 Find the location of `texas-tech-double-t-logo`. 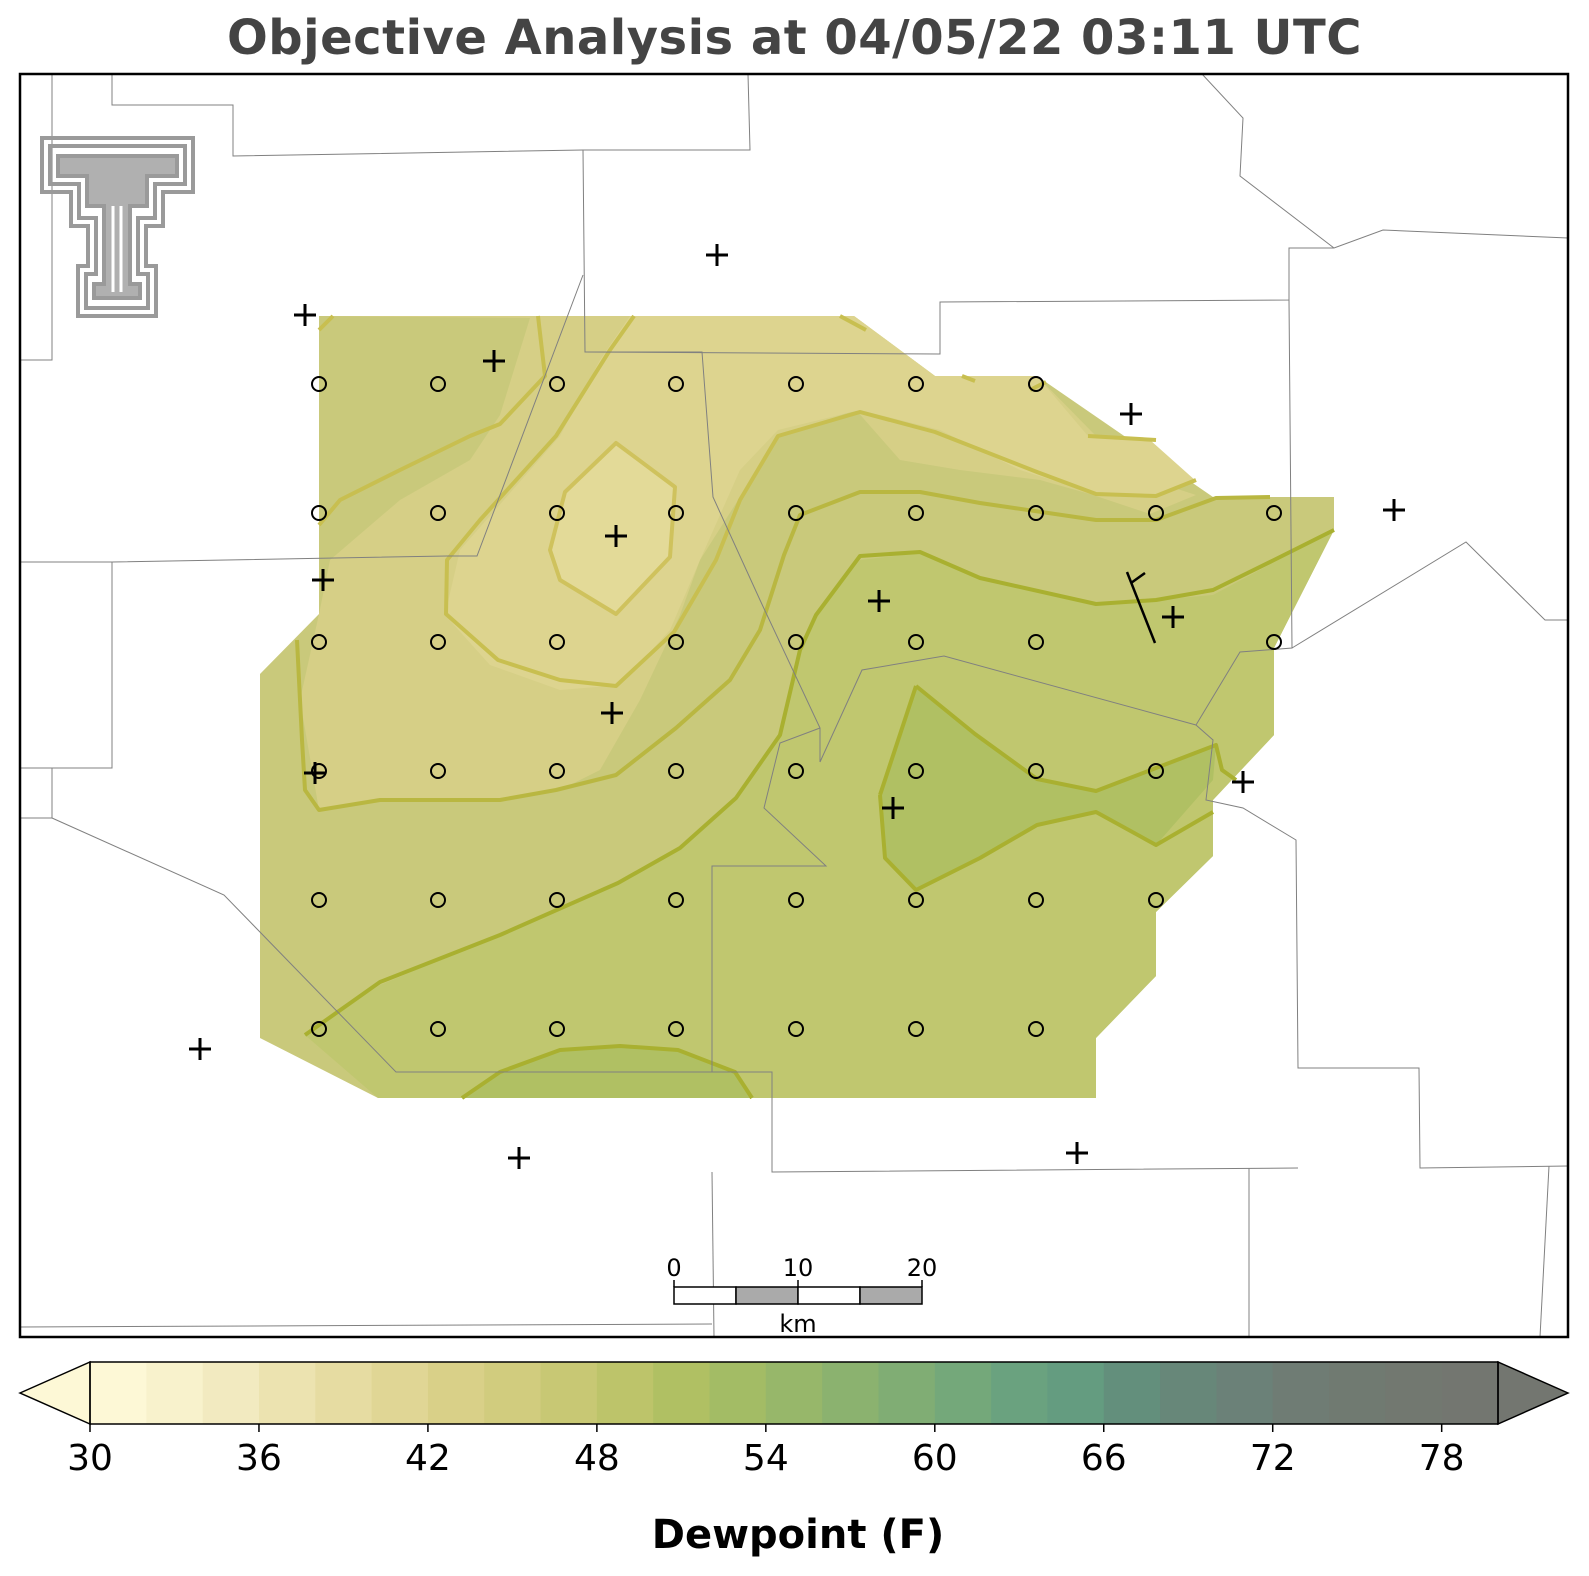

texas-tech-double-t-logo is located at coordinates (117, 227).